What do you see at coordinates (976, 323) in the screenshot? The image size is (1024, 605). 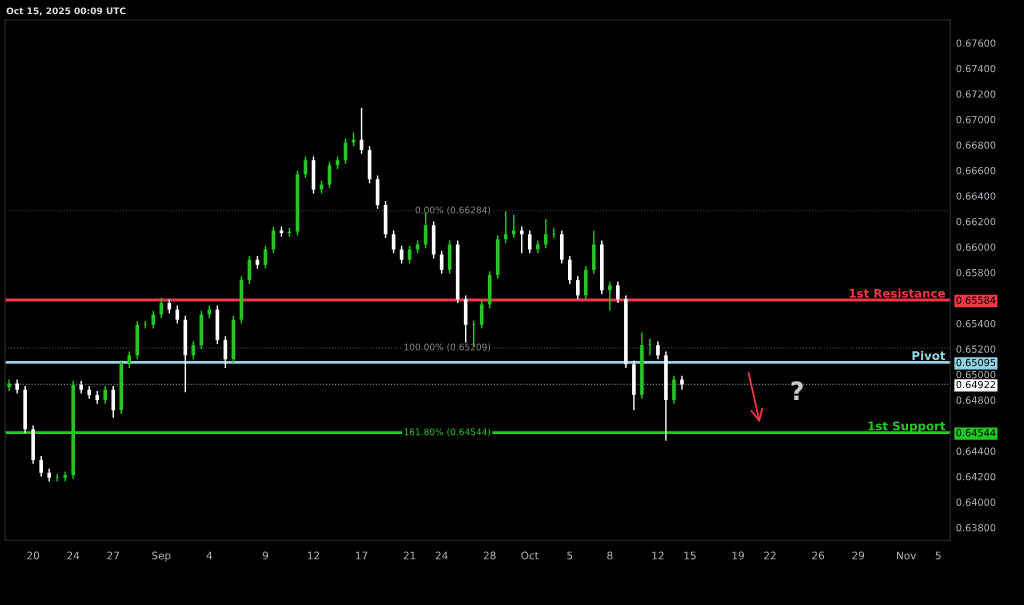 I see `y-tick-label: 0.65400` at bounding box center [976, 323].